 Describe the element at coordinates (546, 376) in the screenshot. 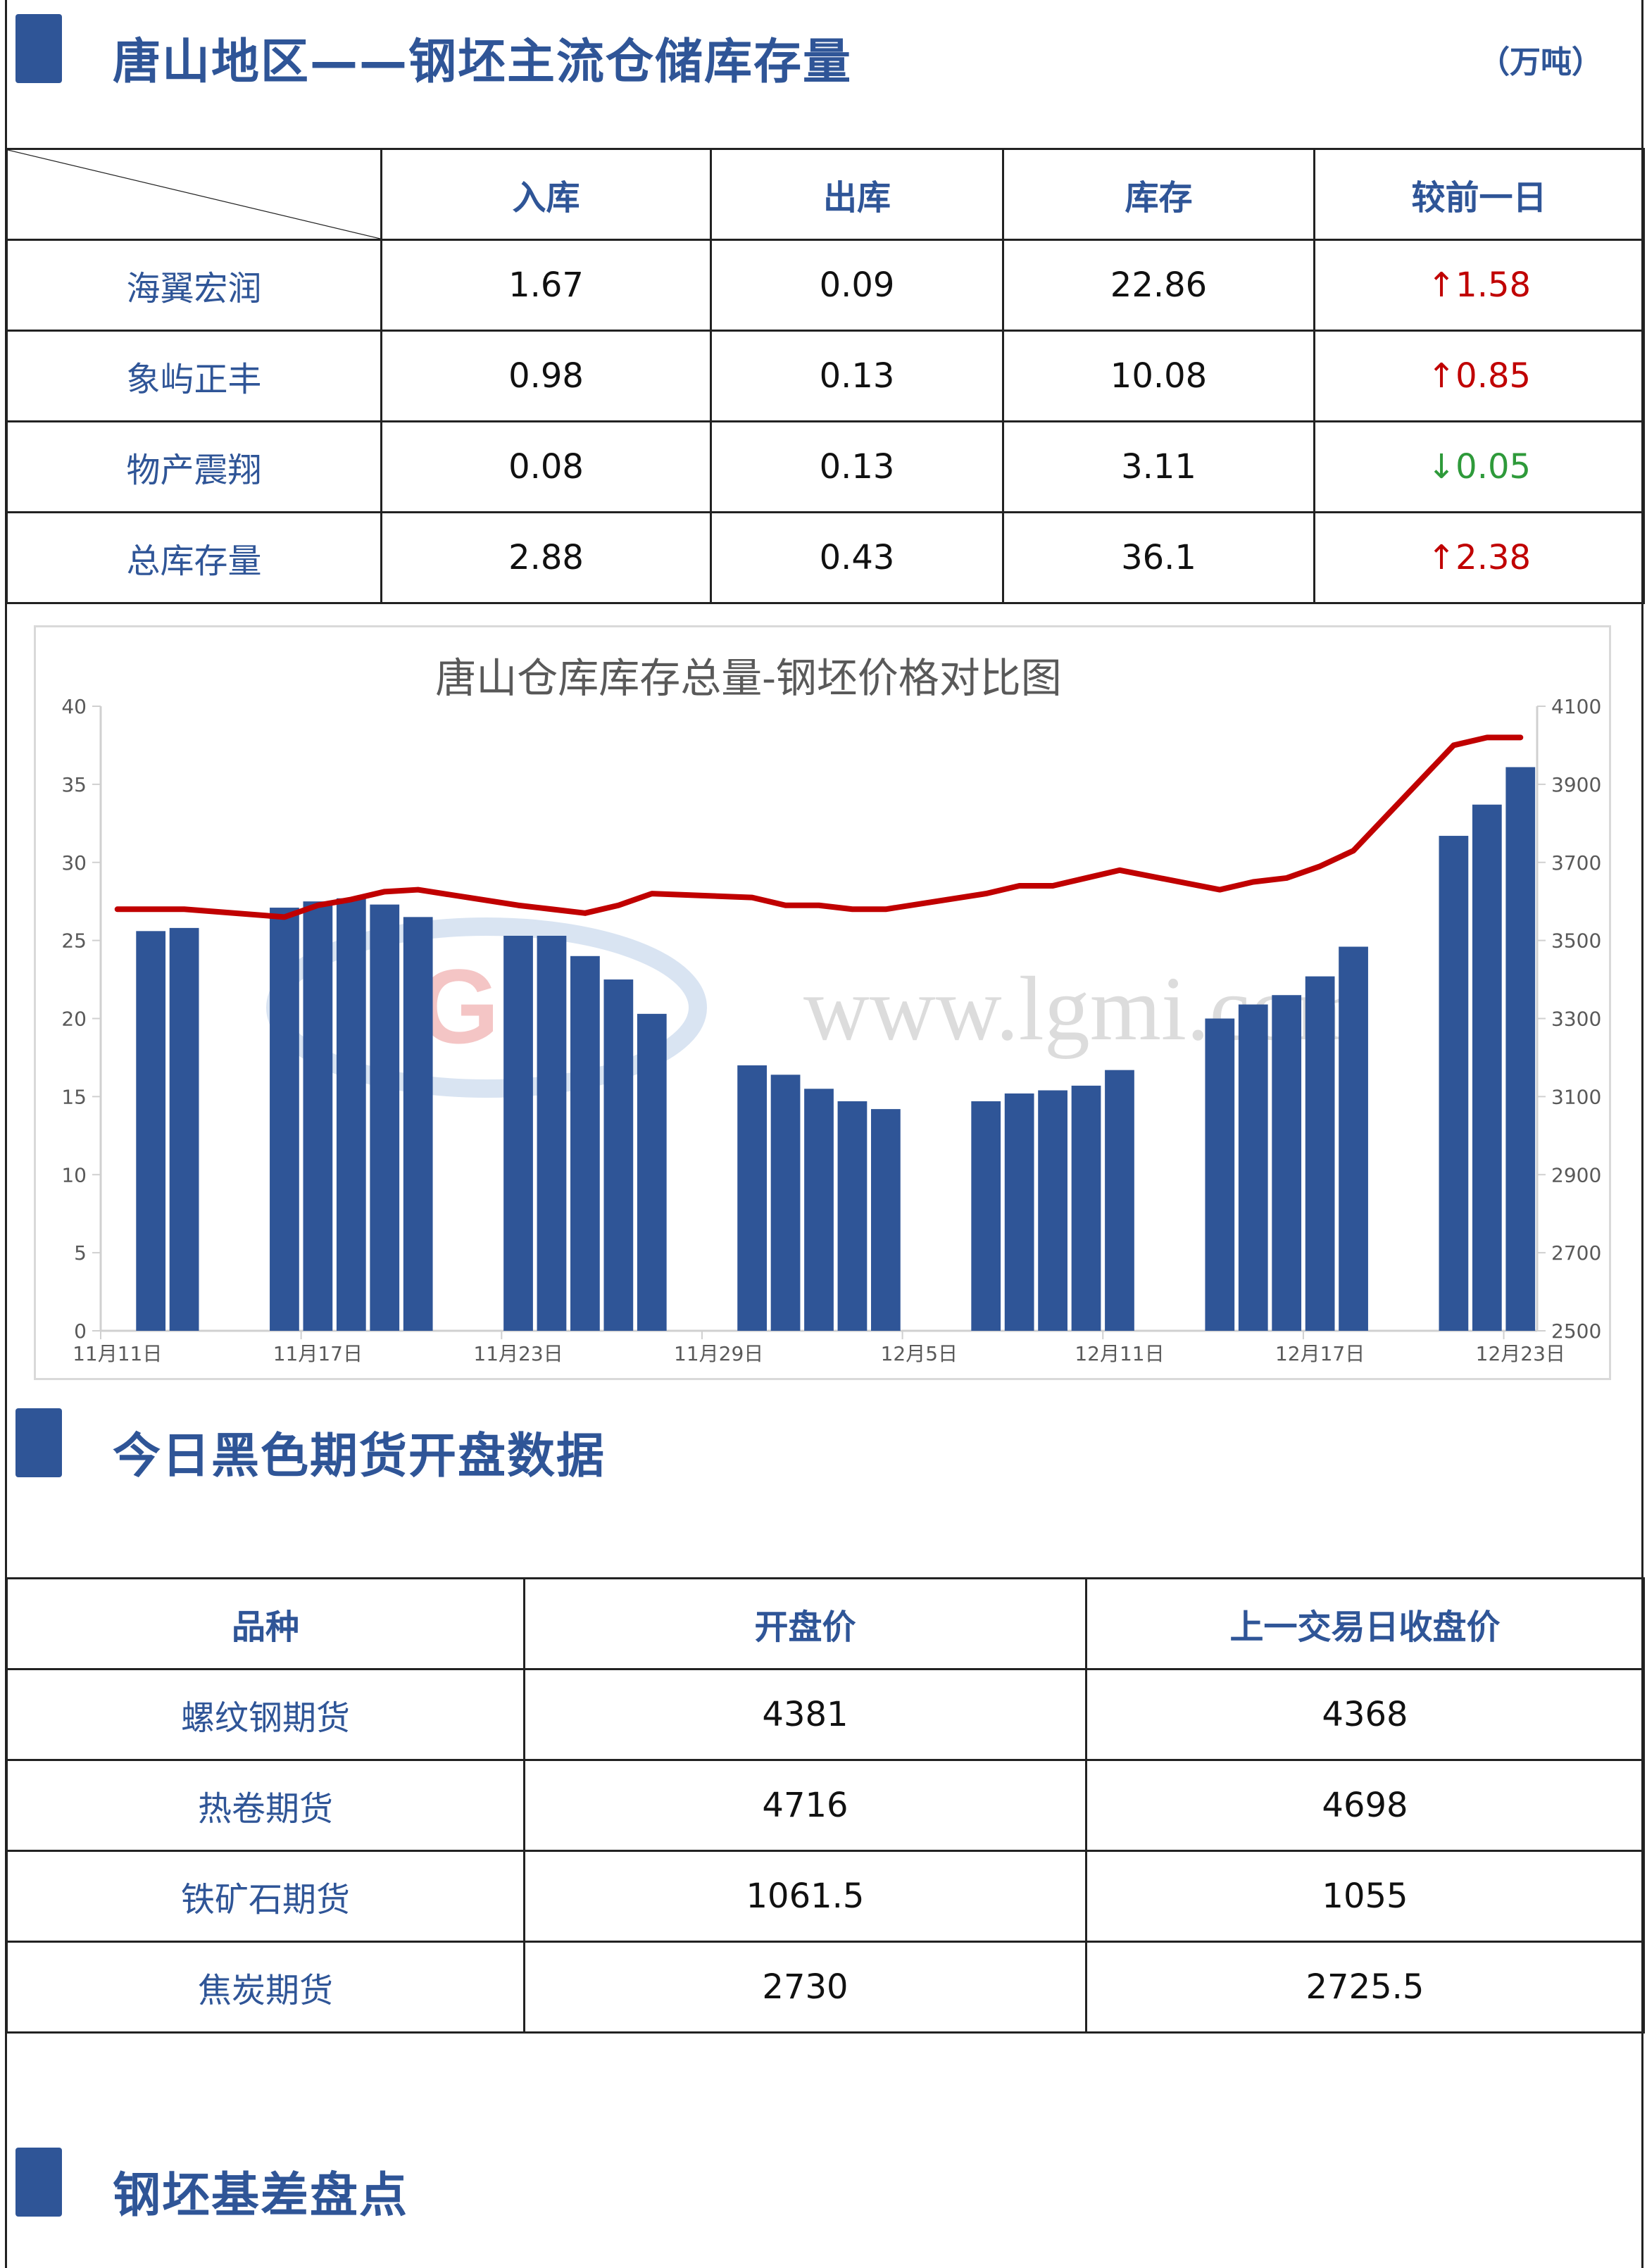

I see `inbound-value: 0.98` at that location.